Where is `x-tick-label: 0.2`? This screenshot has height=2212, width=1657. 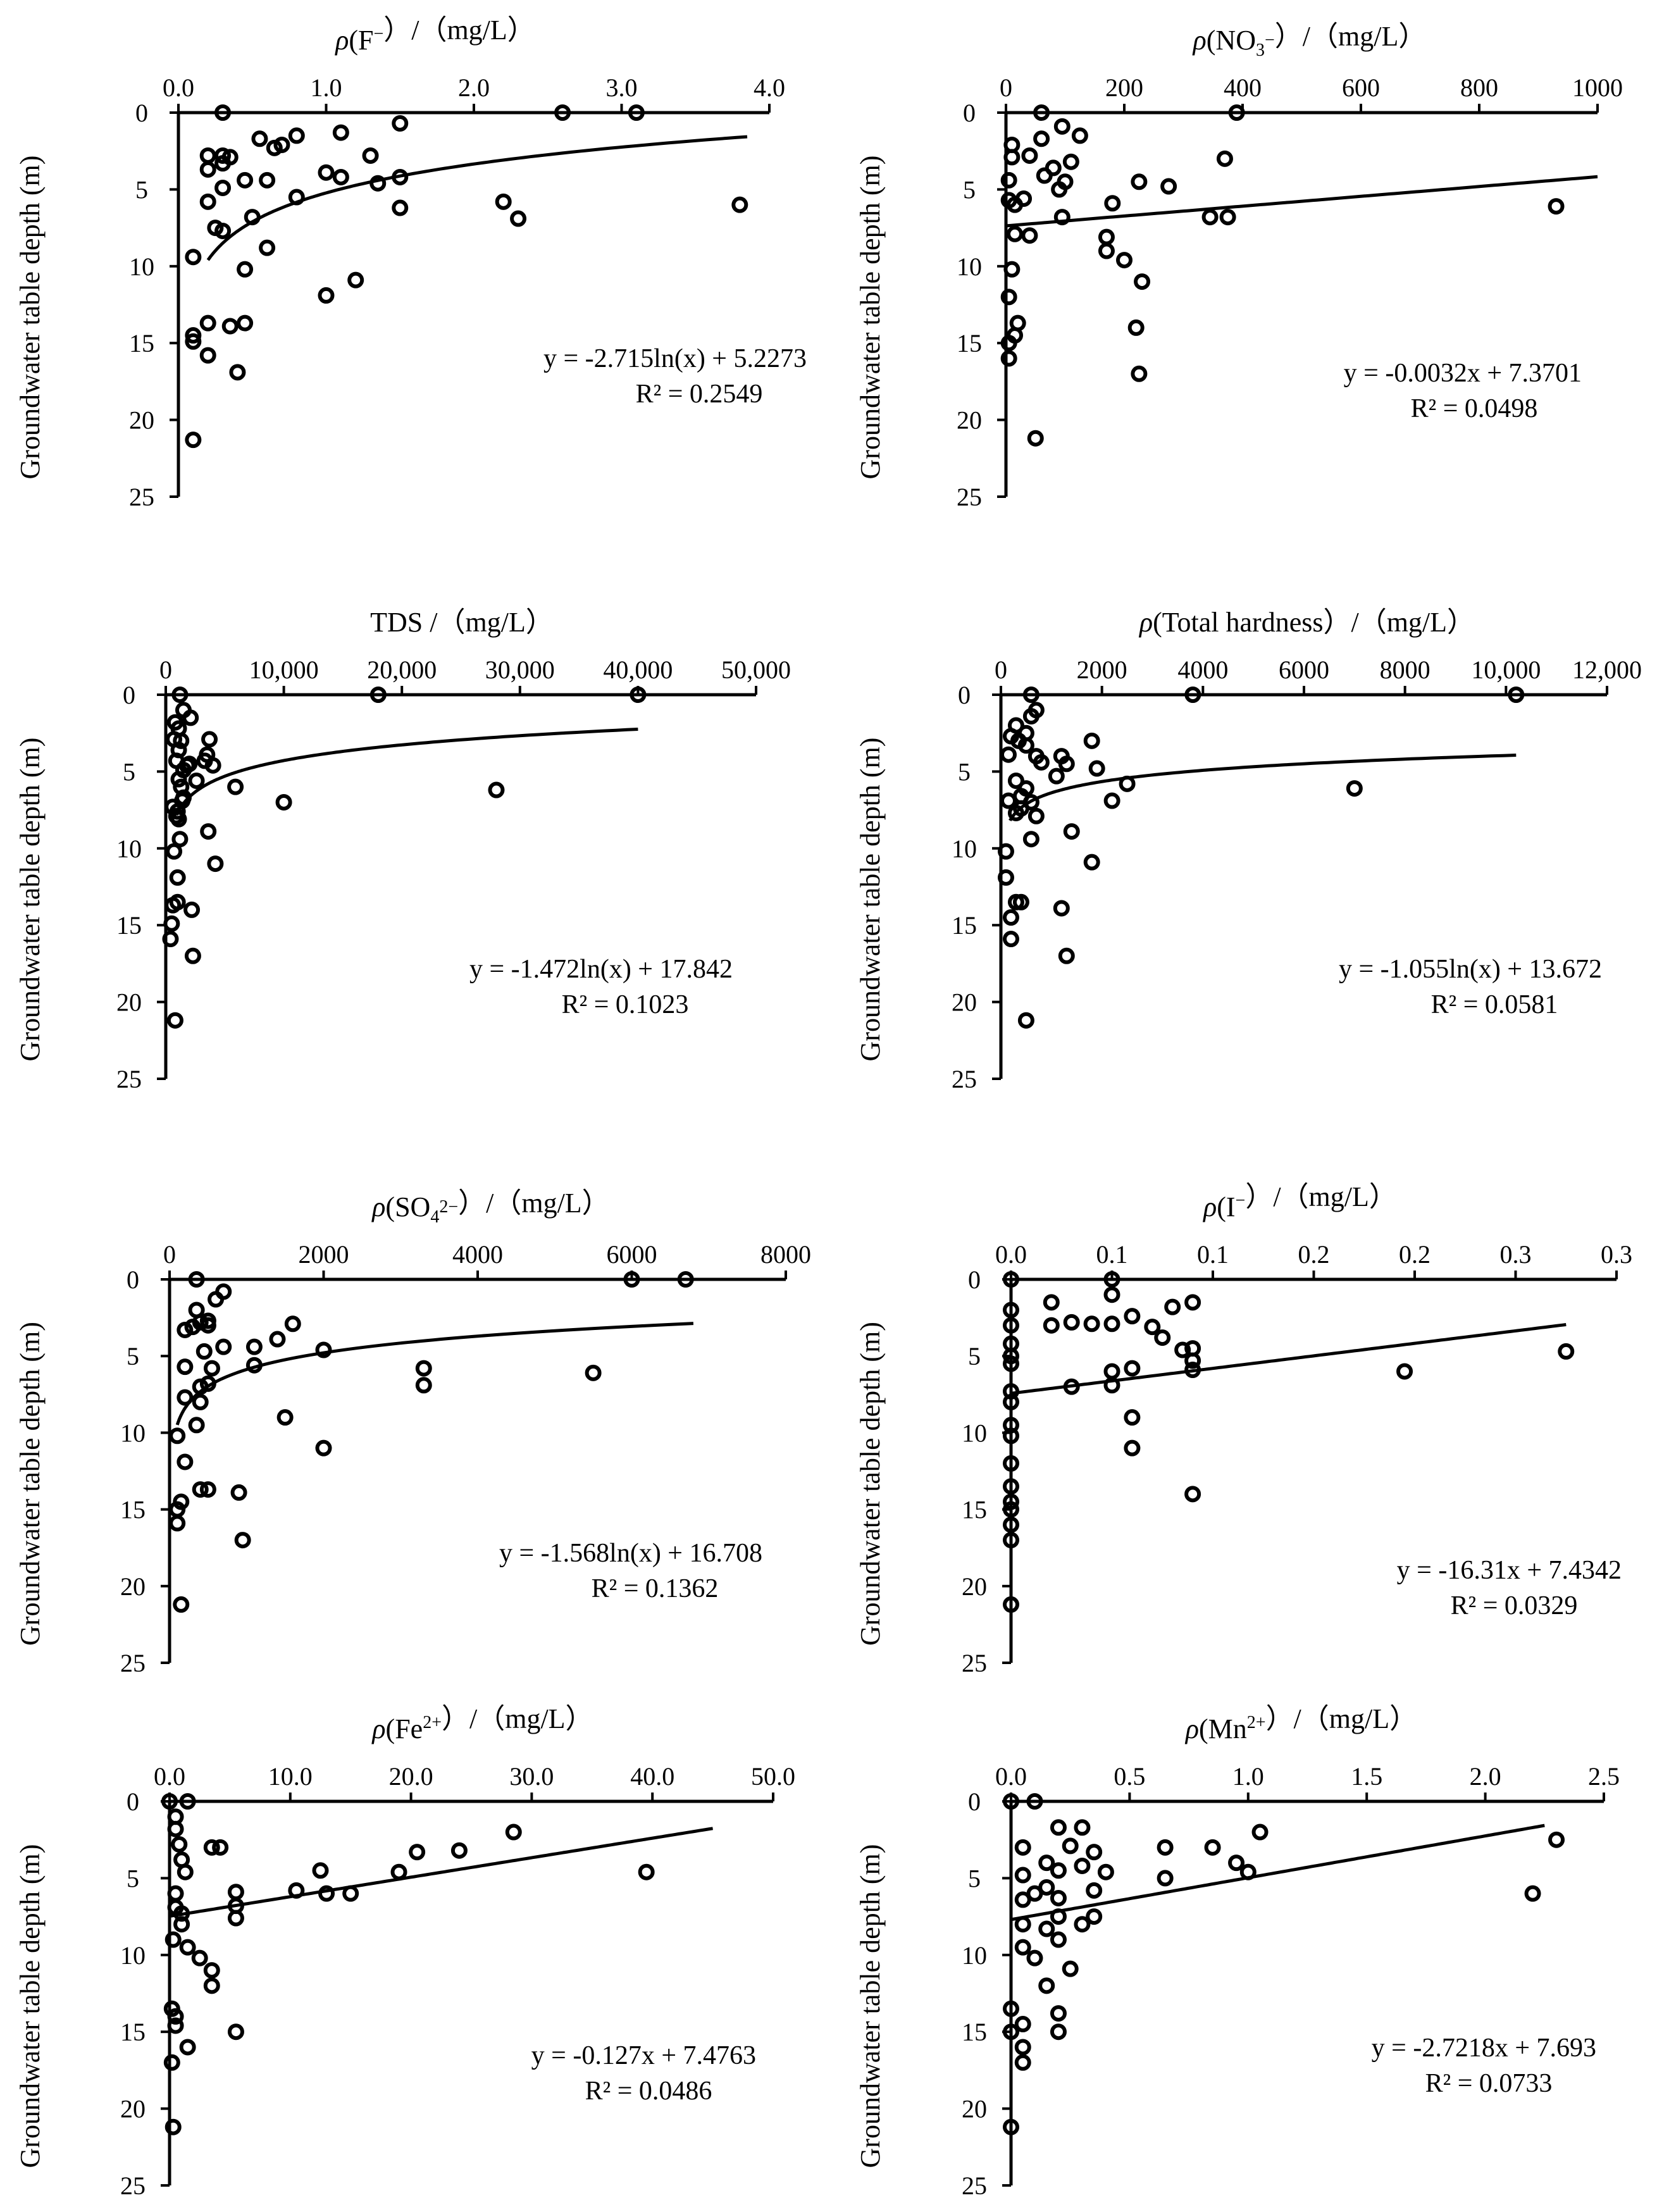 x-tick-label: 0.2 is located at coordinates (1314, 1254).